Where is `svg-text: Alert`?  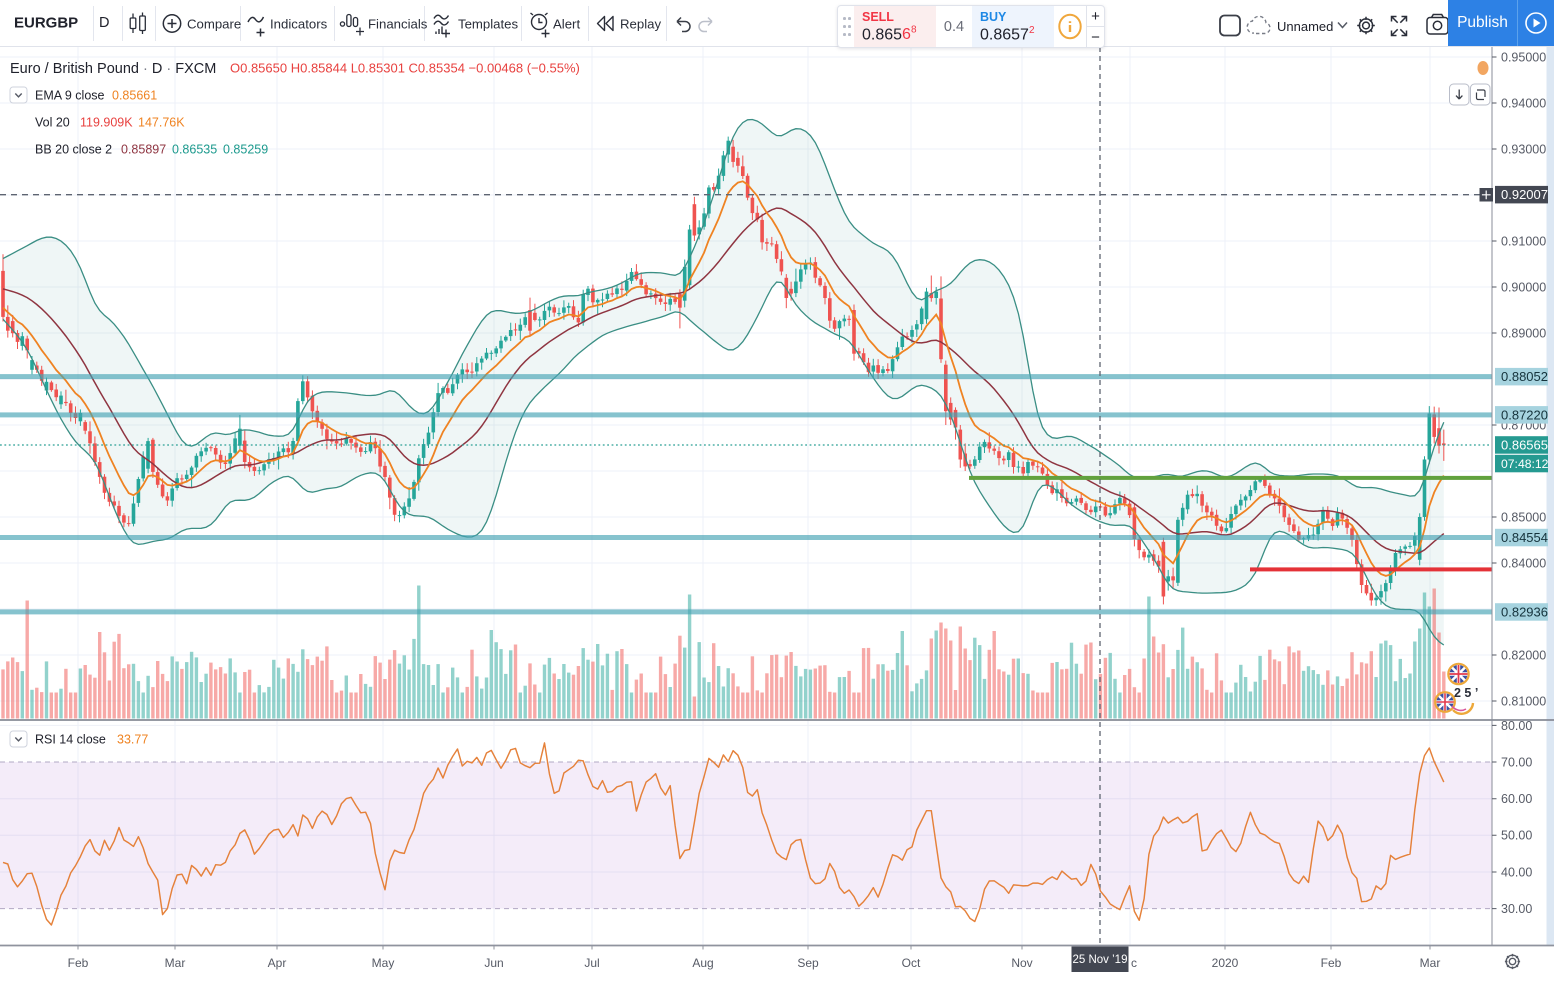
svg-text: Alert is located at coordinates (566, 24).